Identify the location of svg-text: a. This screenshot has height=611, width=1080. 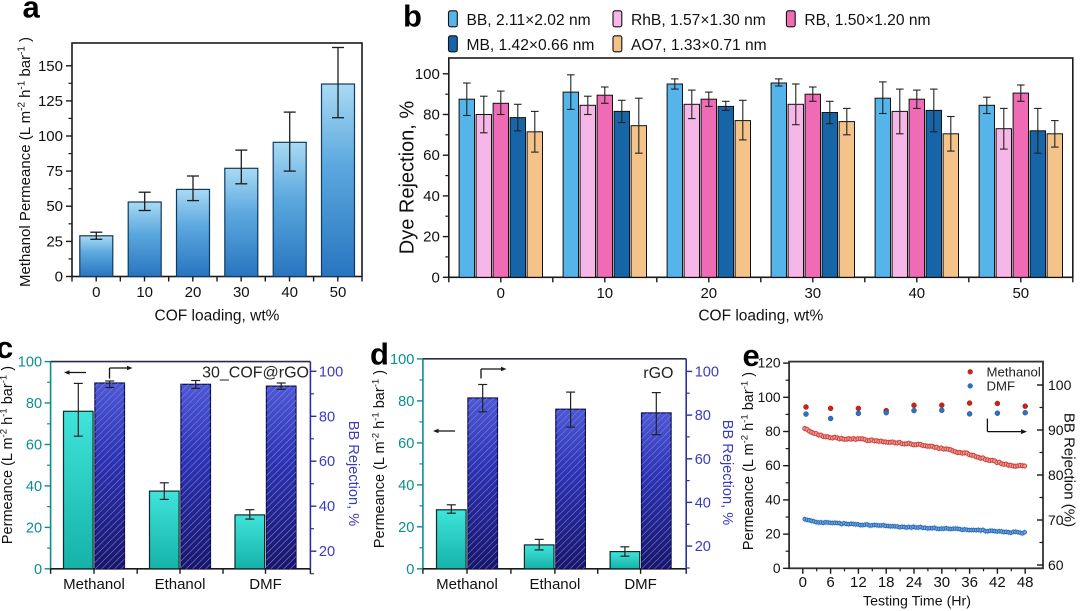
(32, 12).